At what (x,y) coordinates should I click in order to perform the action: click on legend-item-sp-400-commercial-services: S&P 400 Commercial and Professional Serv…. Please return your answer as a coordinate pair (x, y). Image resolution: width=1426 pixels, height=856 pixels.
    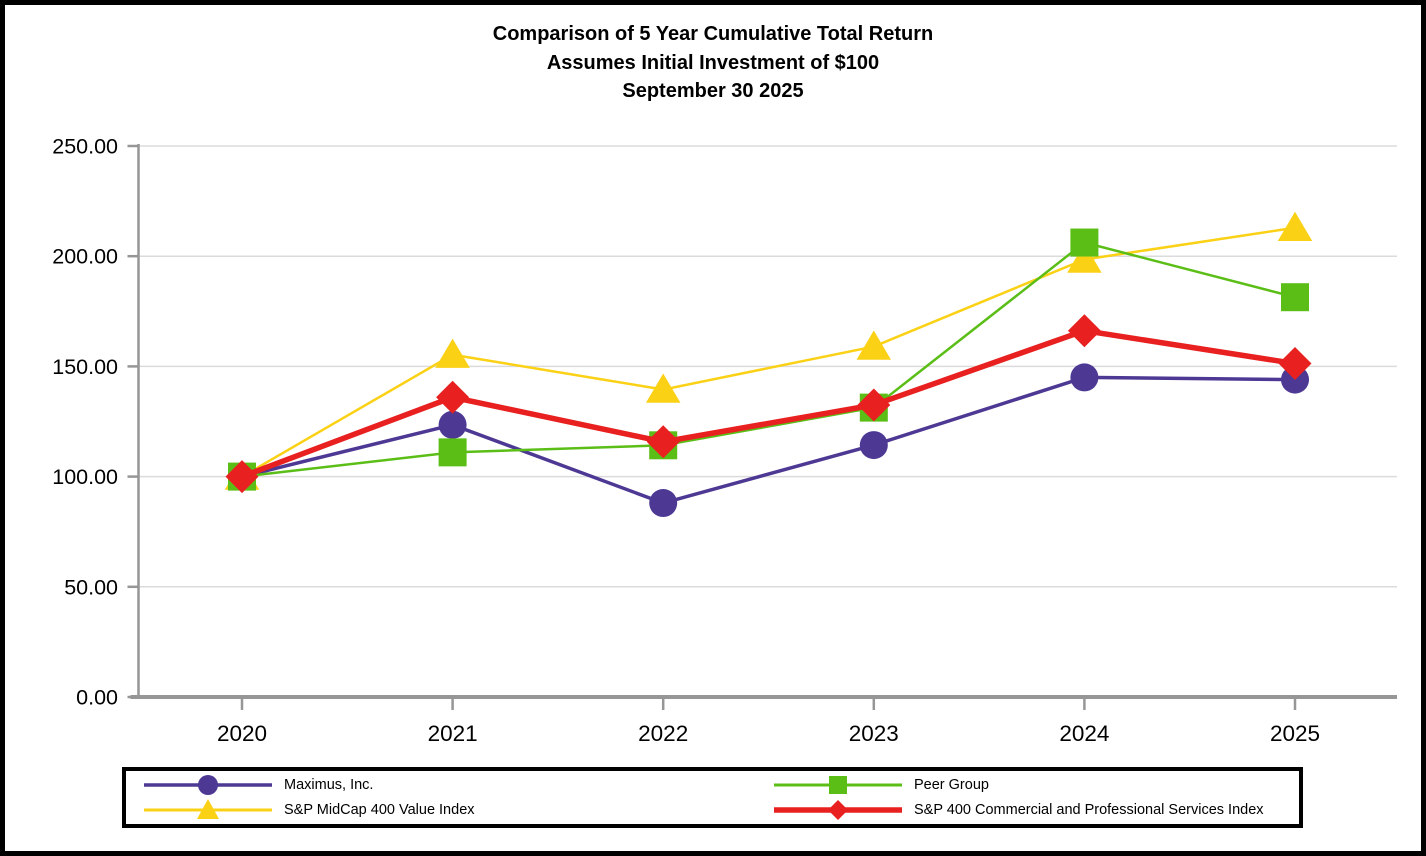
    Looking at the image, I should click on (1035, 810).